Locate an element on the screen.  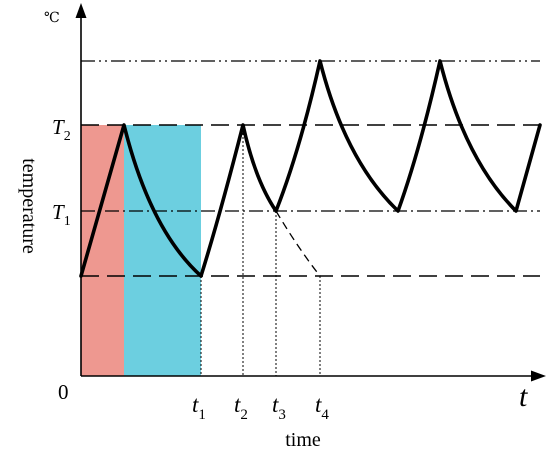
t-axis-end-label: t is located at coordinates (523, 396).